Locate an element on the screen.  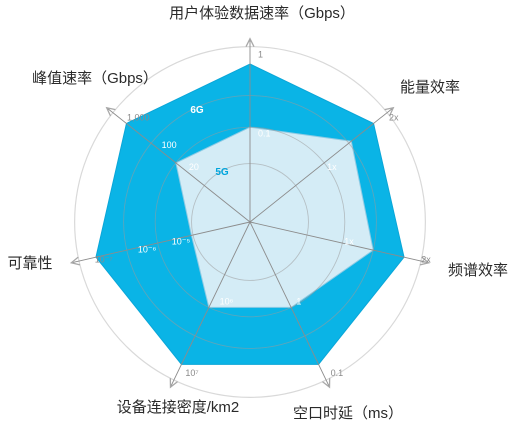
axis-title: 能量效率 is located at coordinates (430, 87).